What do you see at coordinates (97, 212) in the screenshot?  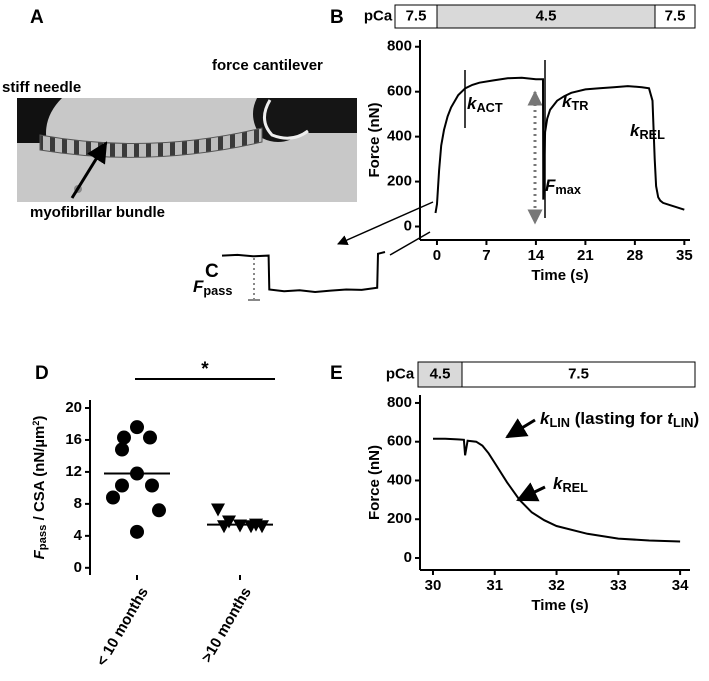 I see `bundle-label: myofibrillar bundle` at bounding box center [97, 212].